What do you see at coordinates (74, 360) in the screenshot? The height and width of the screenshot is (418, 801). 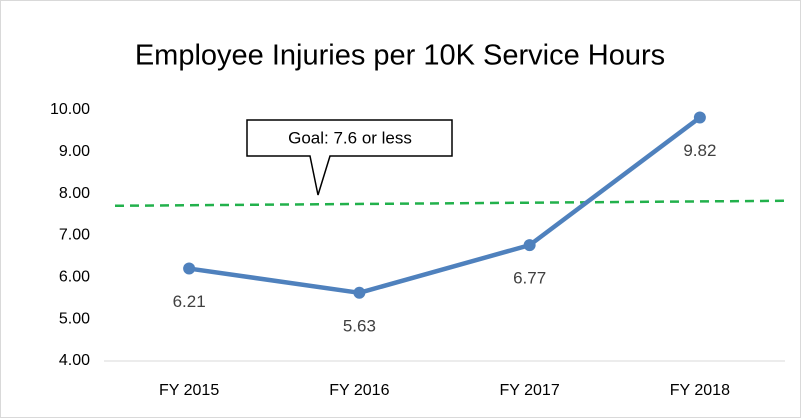 I see `y-tick-label: 4.00` at bounding box center [74, 360].